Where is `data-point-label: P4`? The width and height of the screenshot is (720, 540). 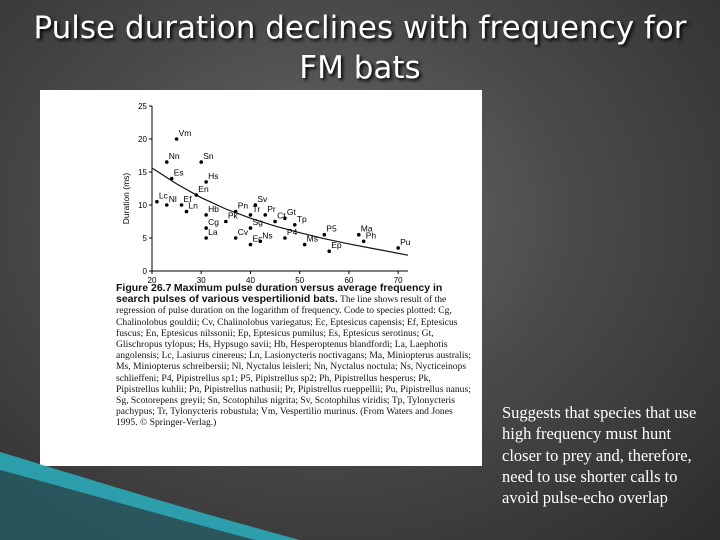
data-point-label: P4 is located at coordinates (292, 232).